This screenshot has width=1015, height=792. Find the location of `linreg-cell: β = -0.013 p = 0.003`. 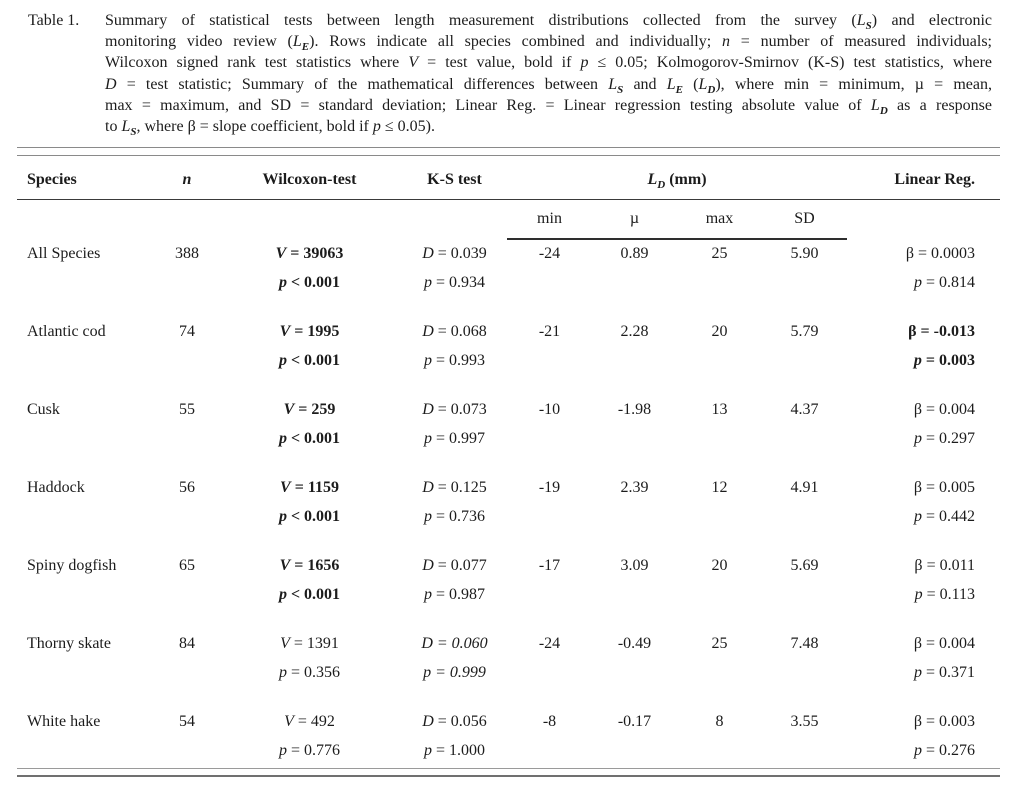

linreg-cell: β = -0.013 p = 0.003 is located at coordinates (941, 346).